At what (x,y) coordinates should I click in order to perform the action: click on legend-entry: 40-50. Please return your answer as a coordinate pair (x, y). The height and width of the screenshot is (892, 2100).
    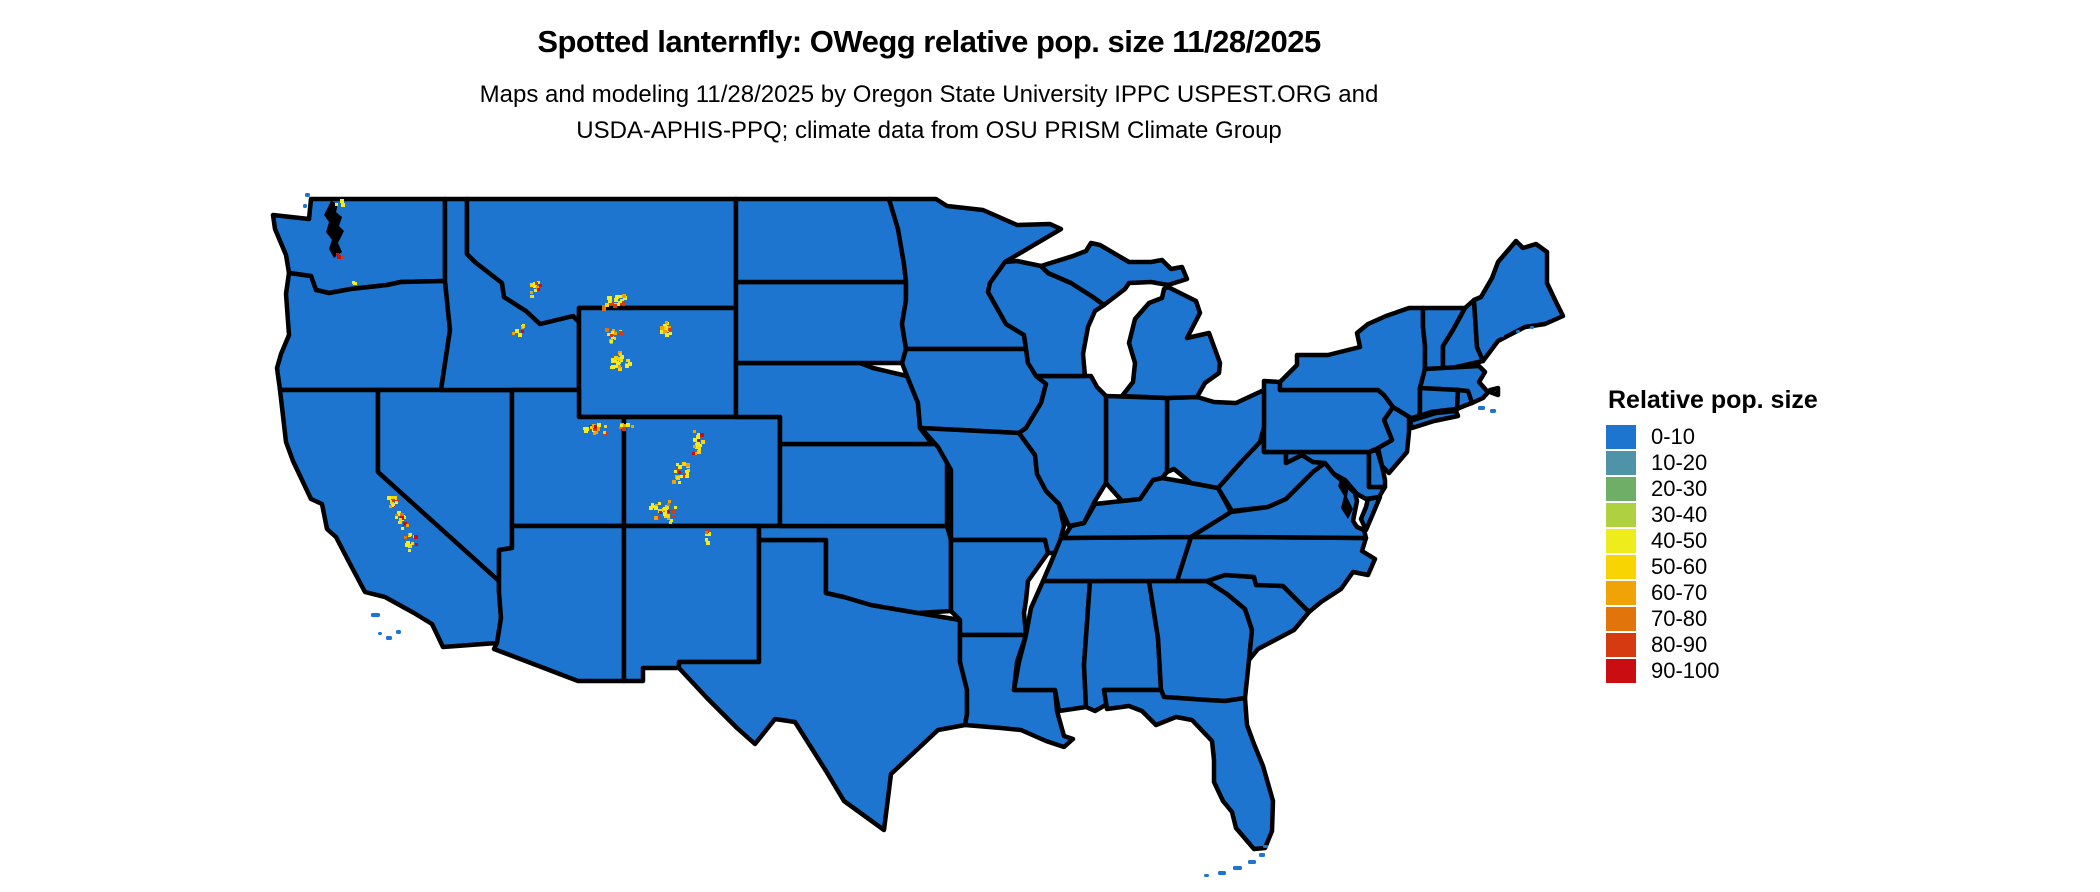
    Looking at the image, I should click on (1712, 541).